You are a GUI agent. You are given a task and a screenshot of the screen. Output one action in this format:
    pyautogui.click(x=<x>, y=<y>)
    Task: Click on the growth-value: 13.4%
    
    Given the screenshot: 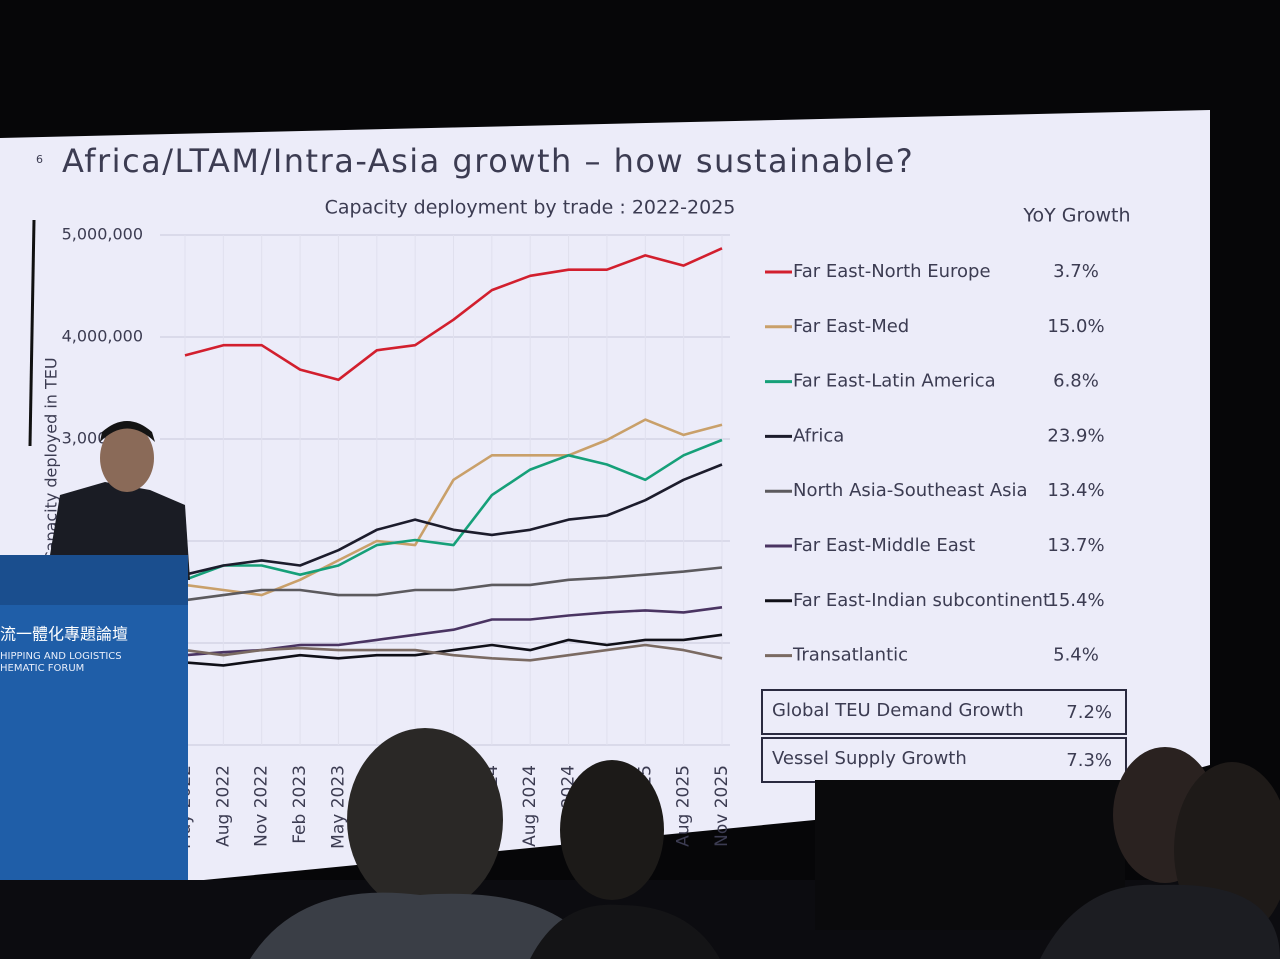 What is the action you would take?
    pyautogui.click(x=1075, y=490)
    